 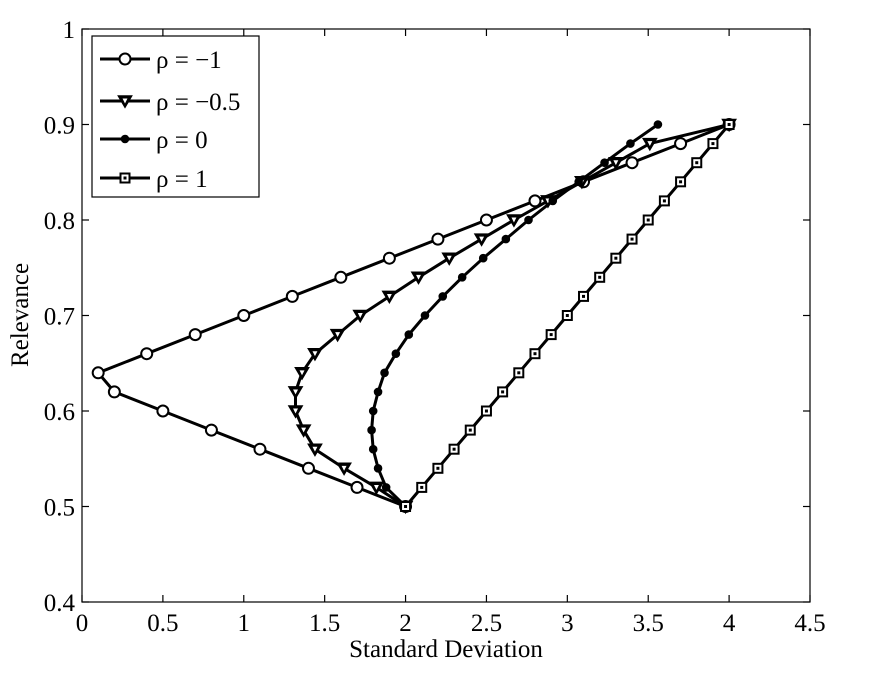 What do you see at coordinates (59, 508) in the screenshot?
I see `y-tick-label: 0.5` at bounding box center [59, 508].